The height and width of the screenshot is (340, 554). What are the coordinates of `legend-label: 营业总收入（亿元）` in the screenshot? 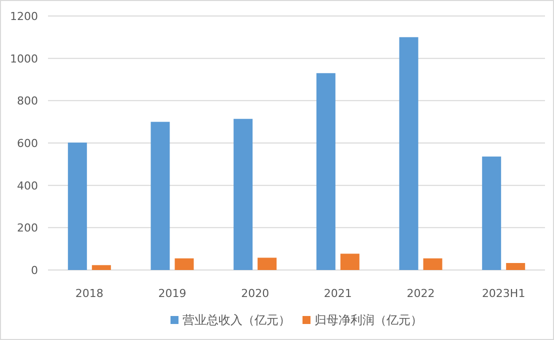 It's located at (236, 320).